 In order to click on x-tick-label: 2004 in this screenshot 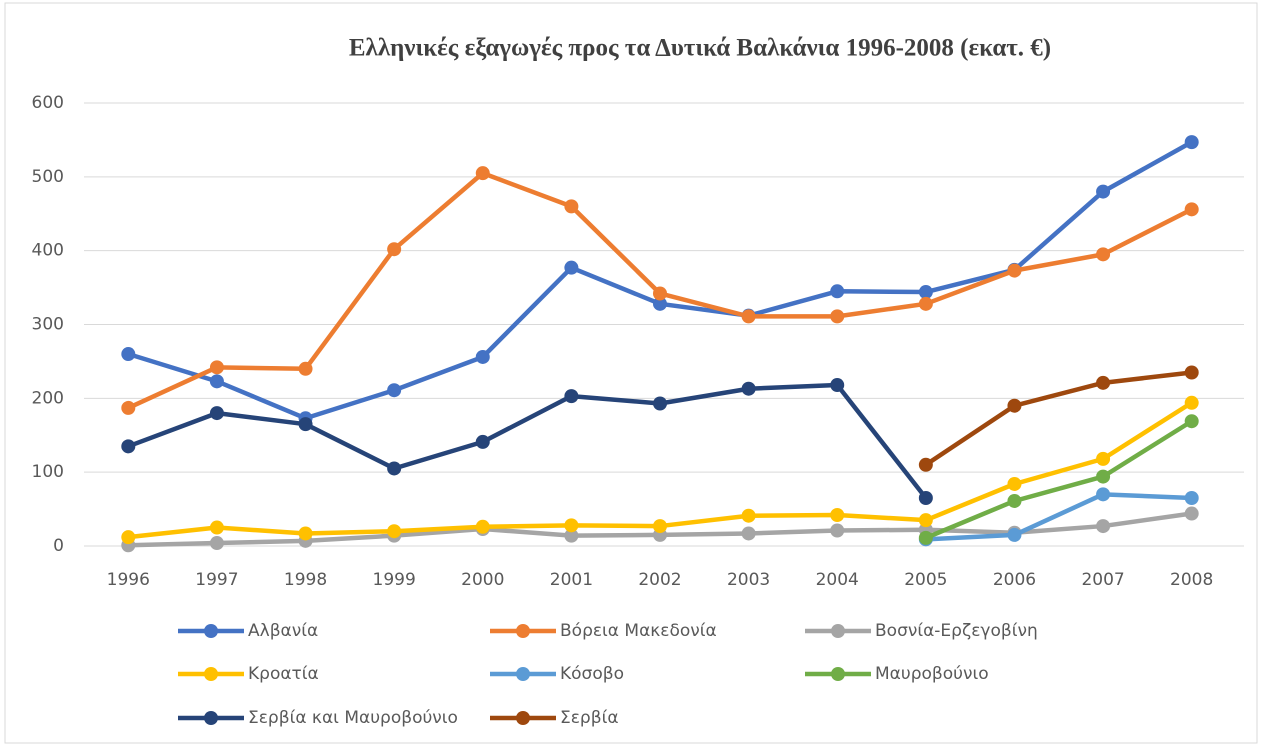, I will do `click(837, 580)`.